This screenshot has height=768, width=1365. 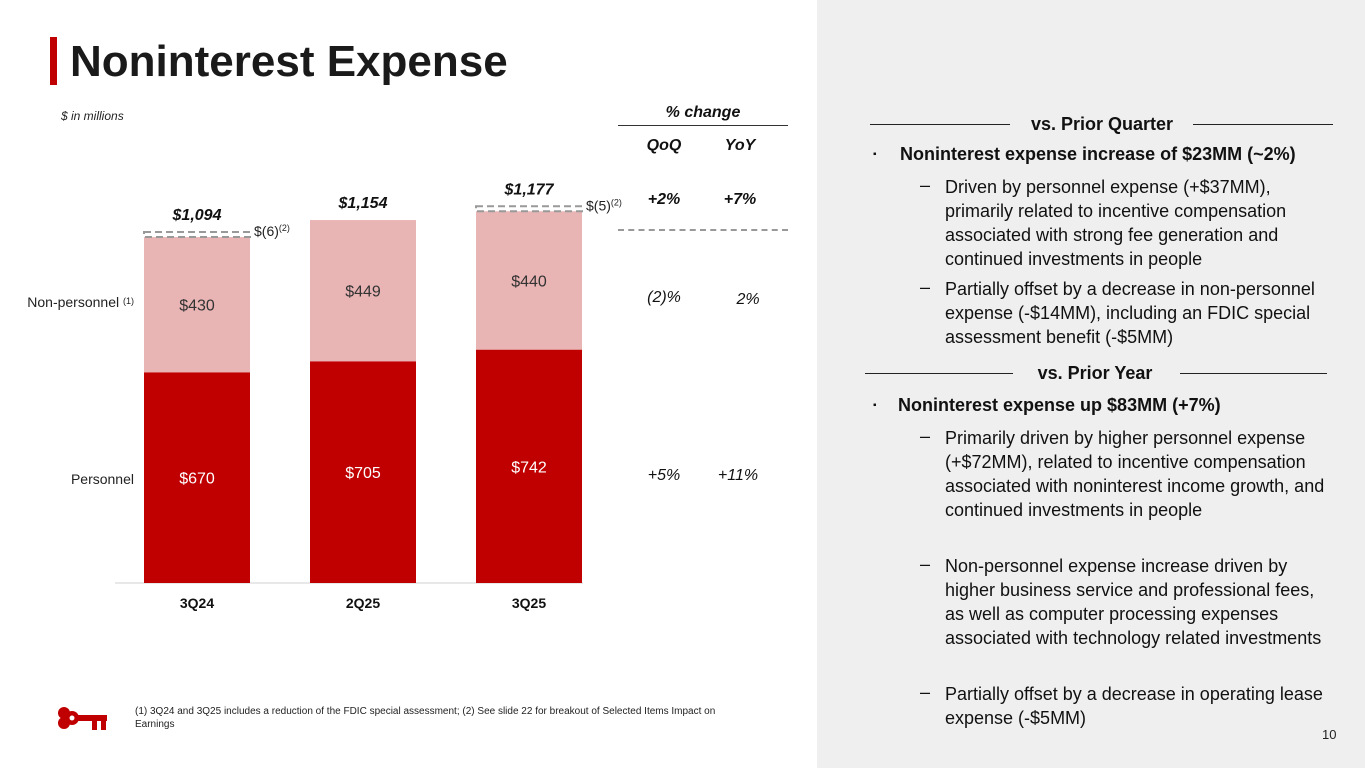 I want to click on prior-year-heading: vs. Prior Year, so click(x=1095, y=373).